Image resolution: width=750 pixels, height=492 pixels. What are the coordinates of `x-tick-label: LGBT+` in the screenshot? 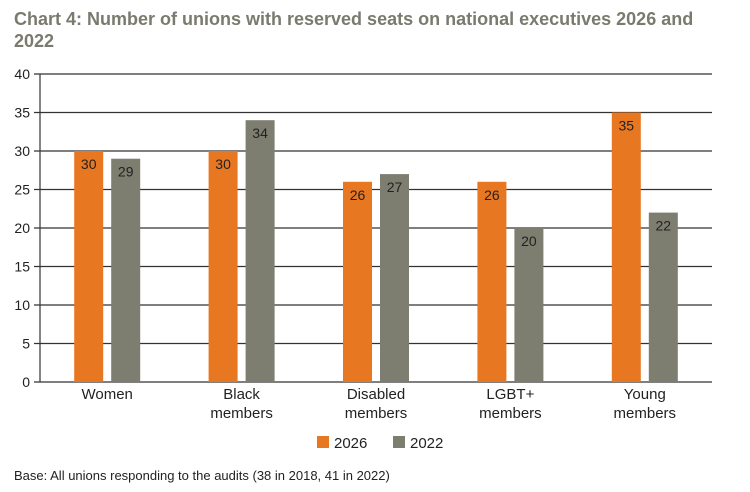 It's located at (510, 394).